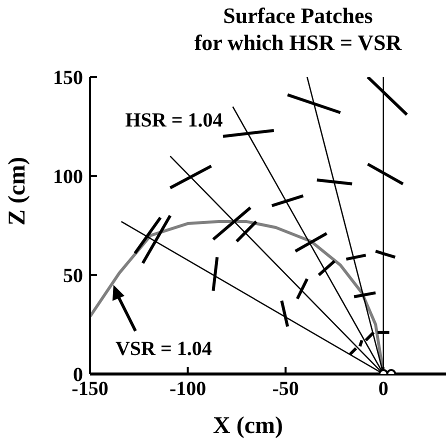  Describe the element at coordinates (298, 29) in the screenshot. I see `chart-title: Surface Patches for which HSR = VSR` at that location.